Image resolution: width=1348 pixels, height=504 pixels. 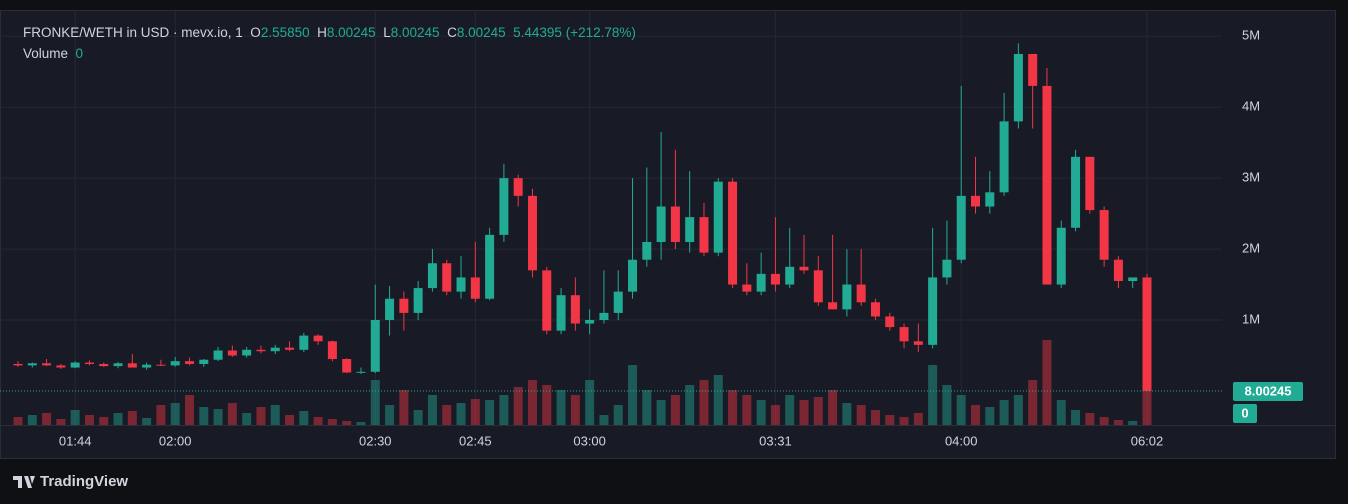 I want to click on high: 8.00245, so click(x=351, y=32).